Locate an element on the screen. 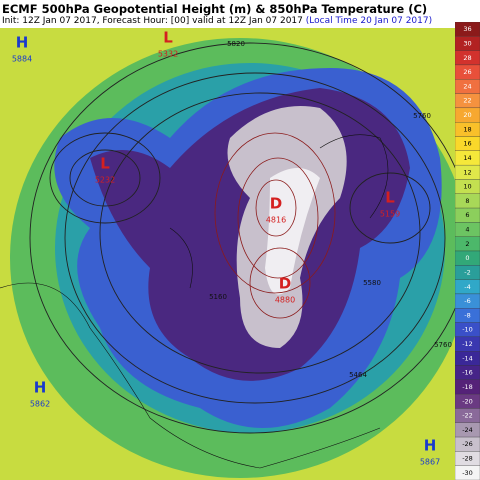 Image resolution: width=480 pixels, height=480 pixels. colorbar-label: -8 is located at coordinates (467, 315).